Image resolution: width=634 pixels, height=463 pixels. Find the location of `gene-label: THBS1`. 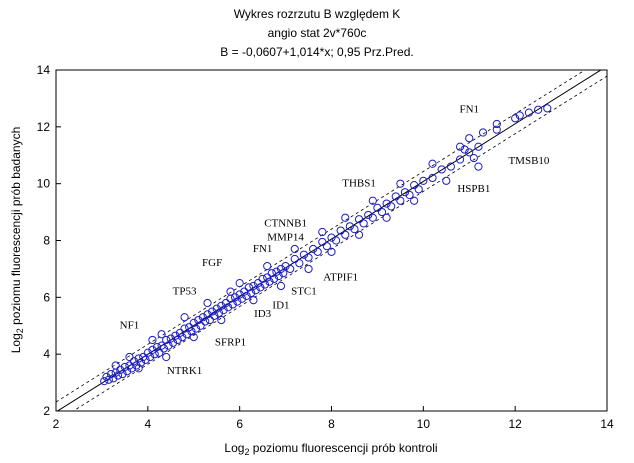

gene-label: THBS1 is located at coordinates (359, 184).